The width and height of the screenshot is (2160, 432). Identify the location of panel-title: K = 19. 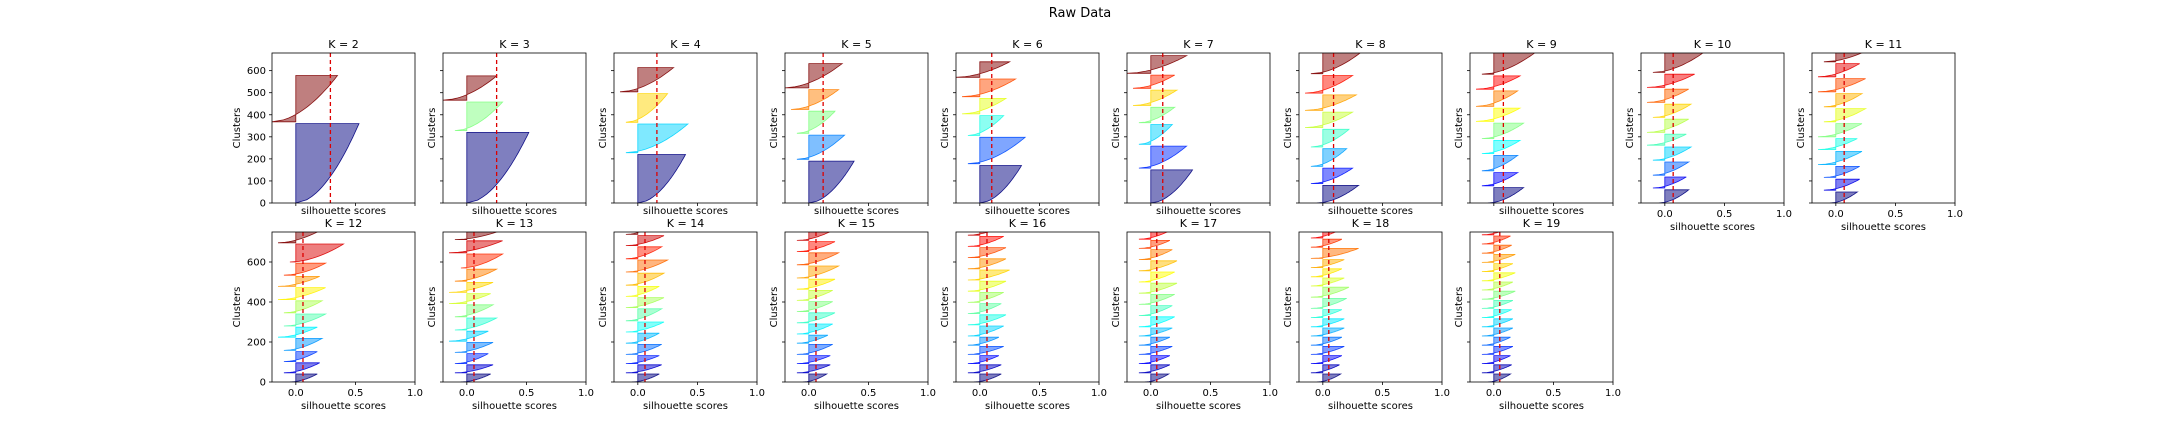
(1541, 223).